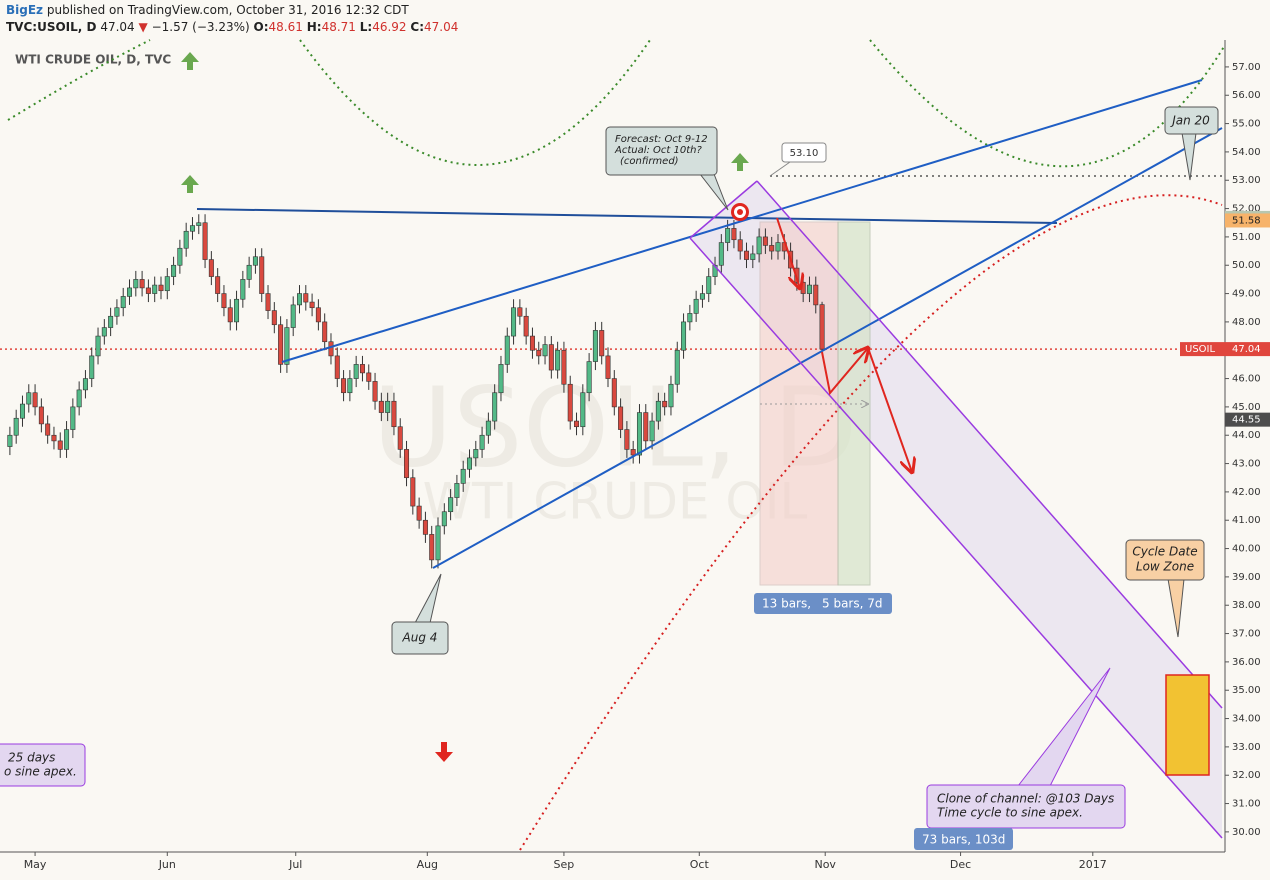 This screenshot has width=1270, height=880. What do you see at coordinates (798, 159) in the screenshot?
I see `level-label: 53.10` at bounding box center [798, 159].